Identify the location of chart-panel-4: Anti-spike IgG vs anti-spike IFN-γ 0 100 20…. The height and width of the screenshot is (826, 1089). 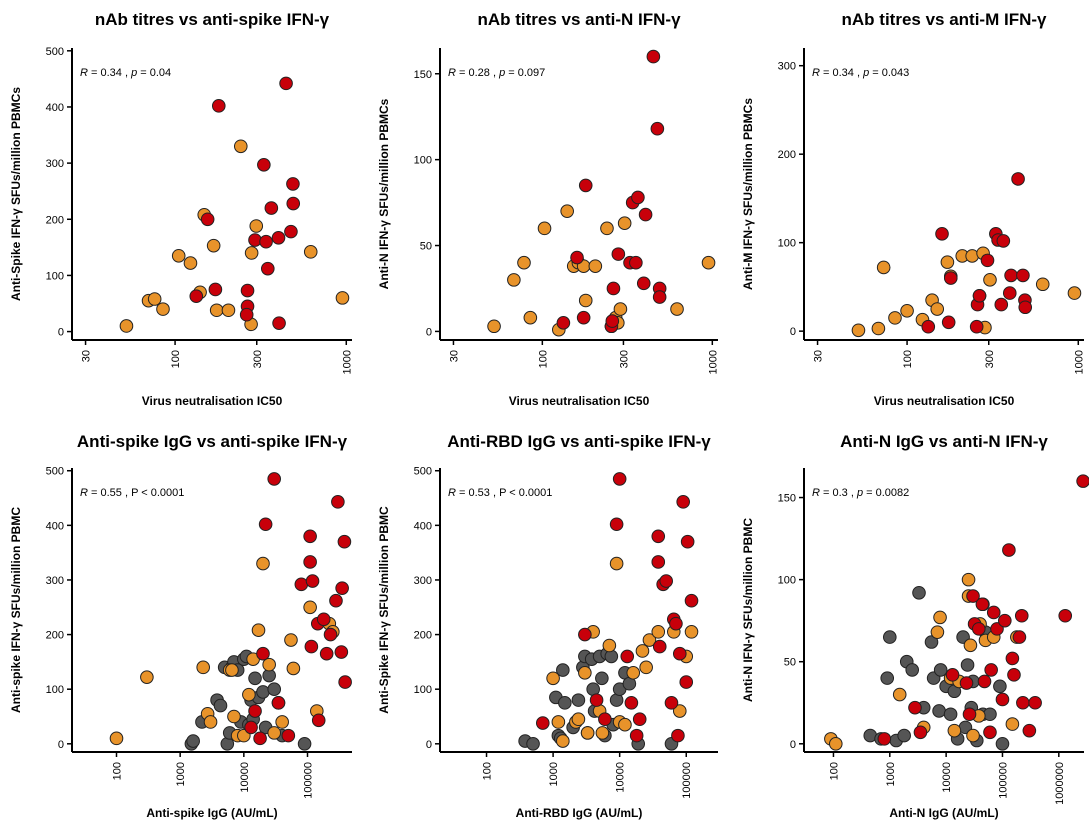
(180, 626).